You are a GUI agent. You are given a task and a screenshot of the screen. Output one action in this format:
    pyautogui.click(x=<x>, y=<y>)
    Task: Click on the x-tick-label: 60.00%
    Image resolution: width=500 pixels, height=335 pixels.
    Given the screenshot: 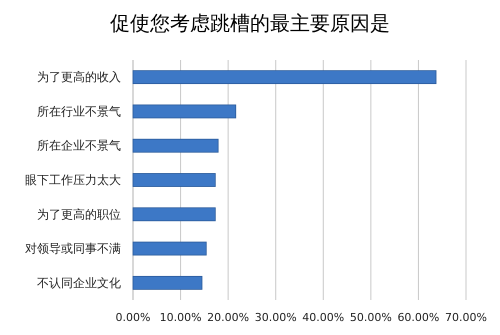 What is the action you would take?
    pyautogui.click(x=418, y=317)
    